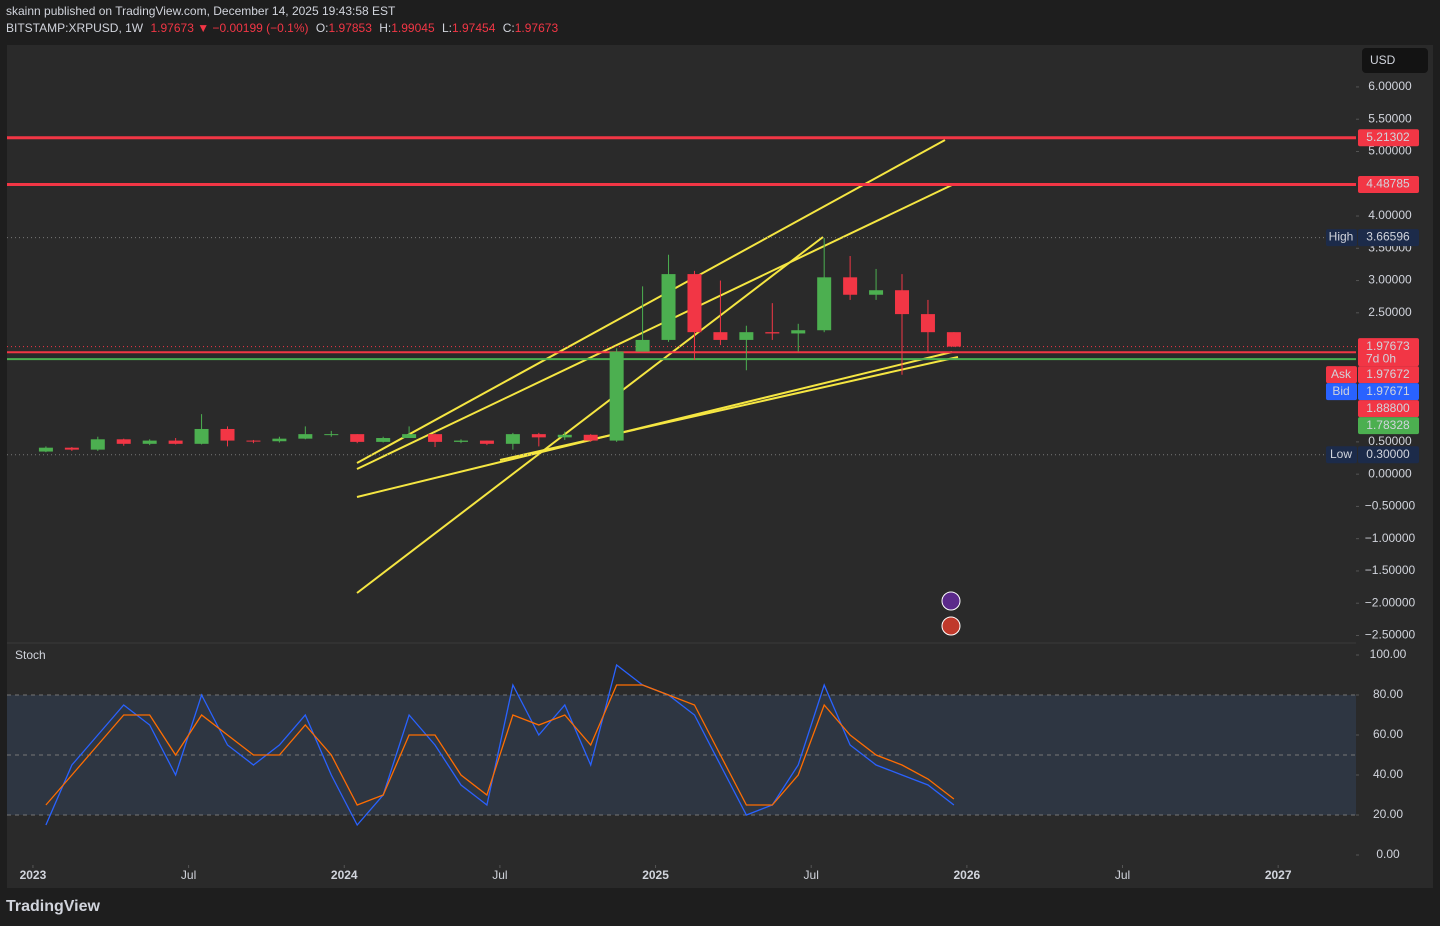 This screenshot has width=1440, height=926. I want to click on price-label: 5.21302, so click(1388, 137).